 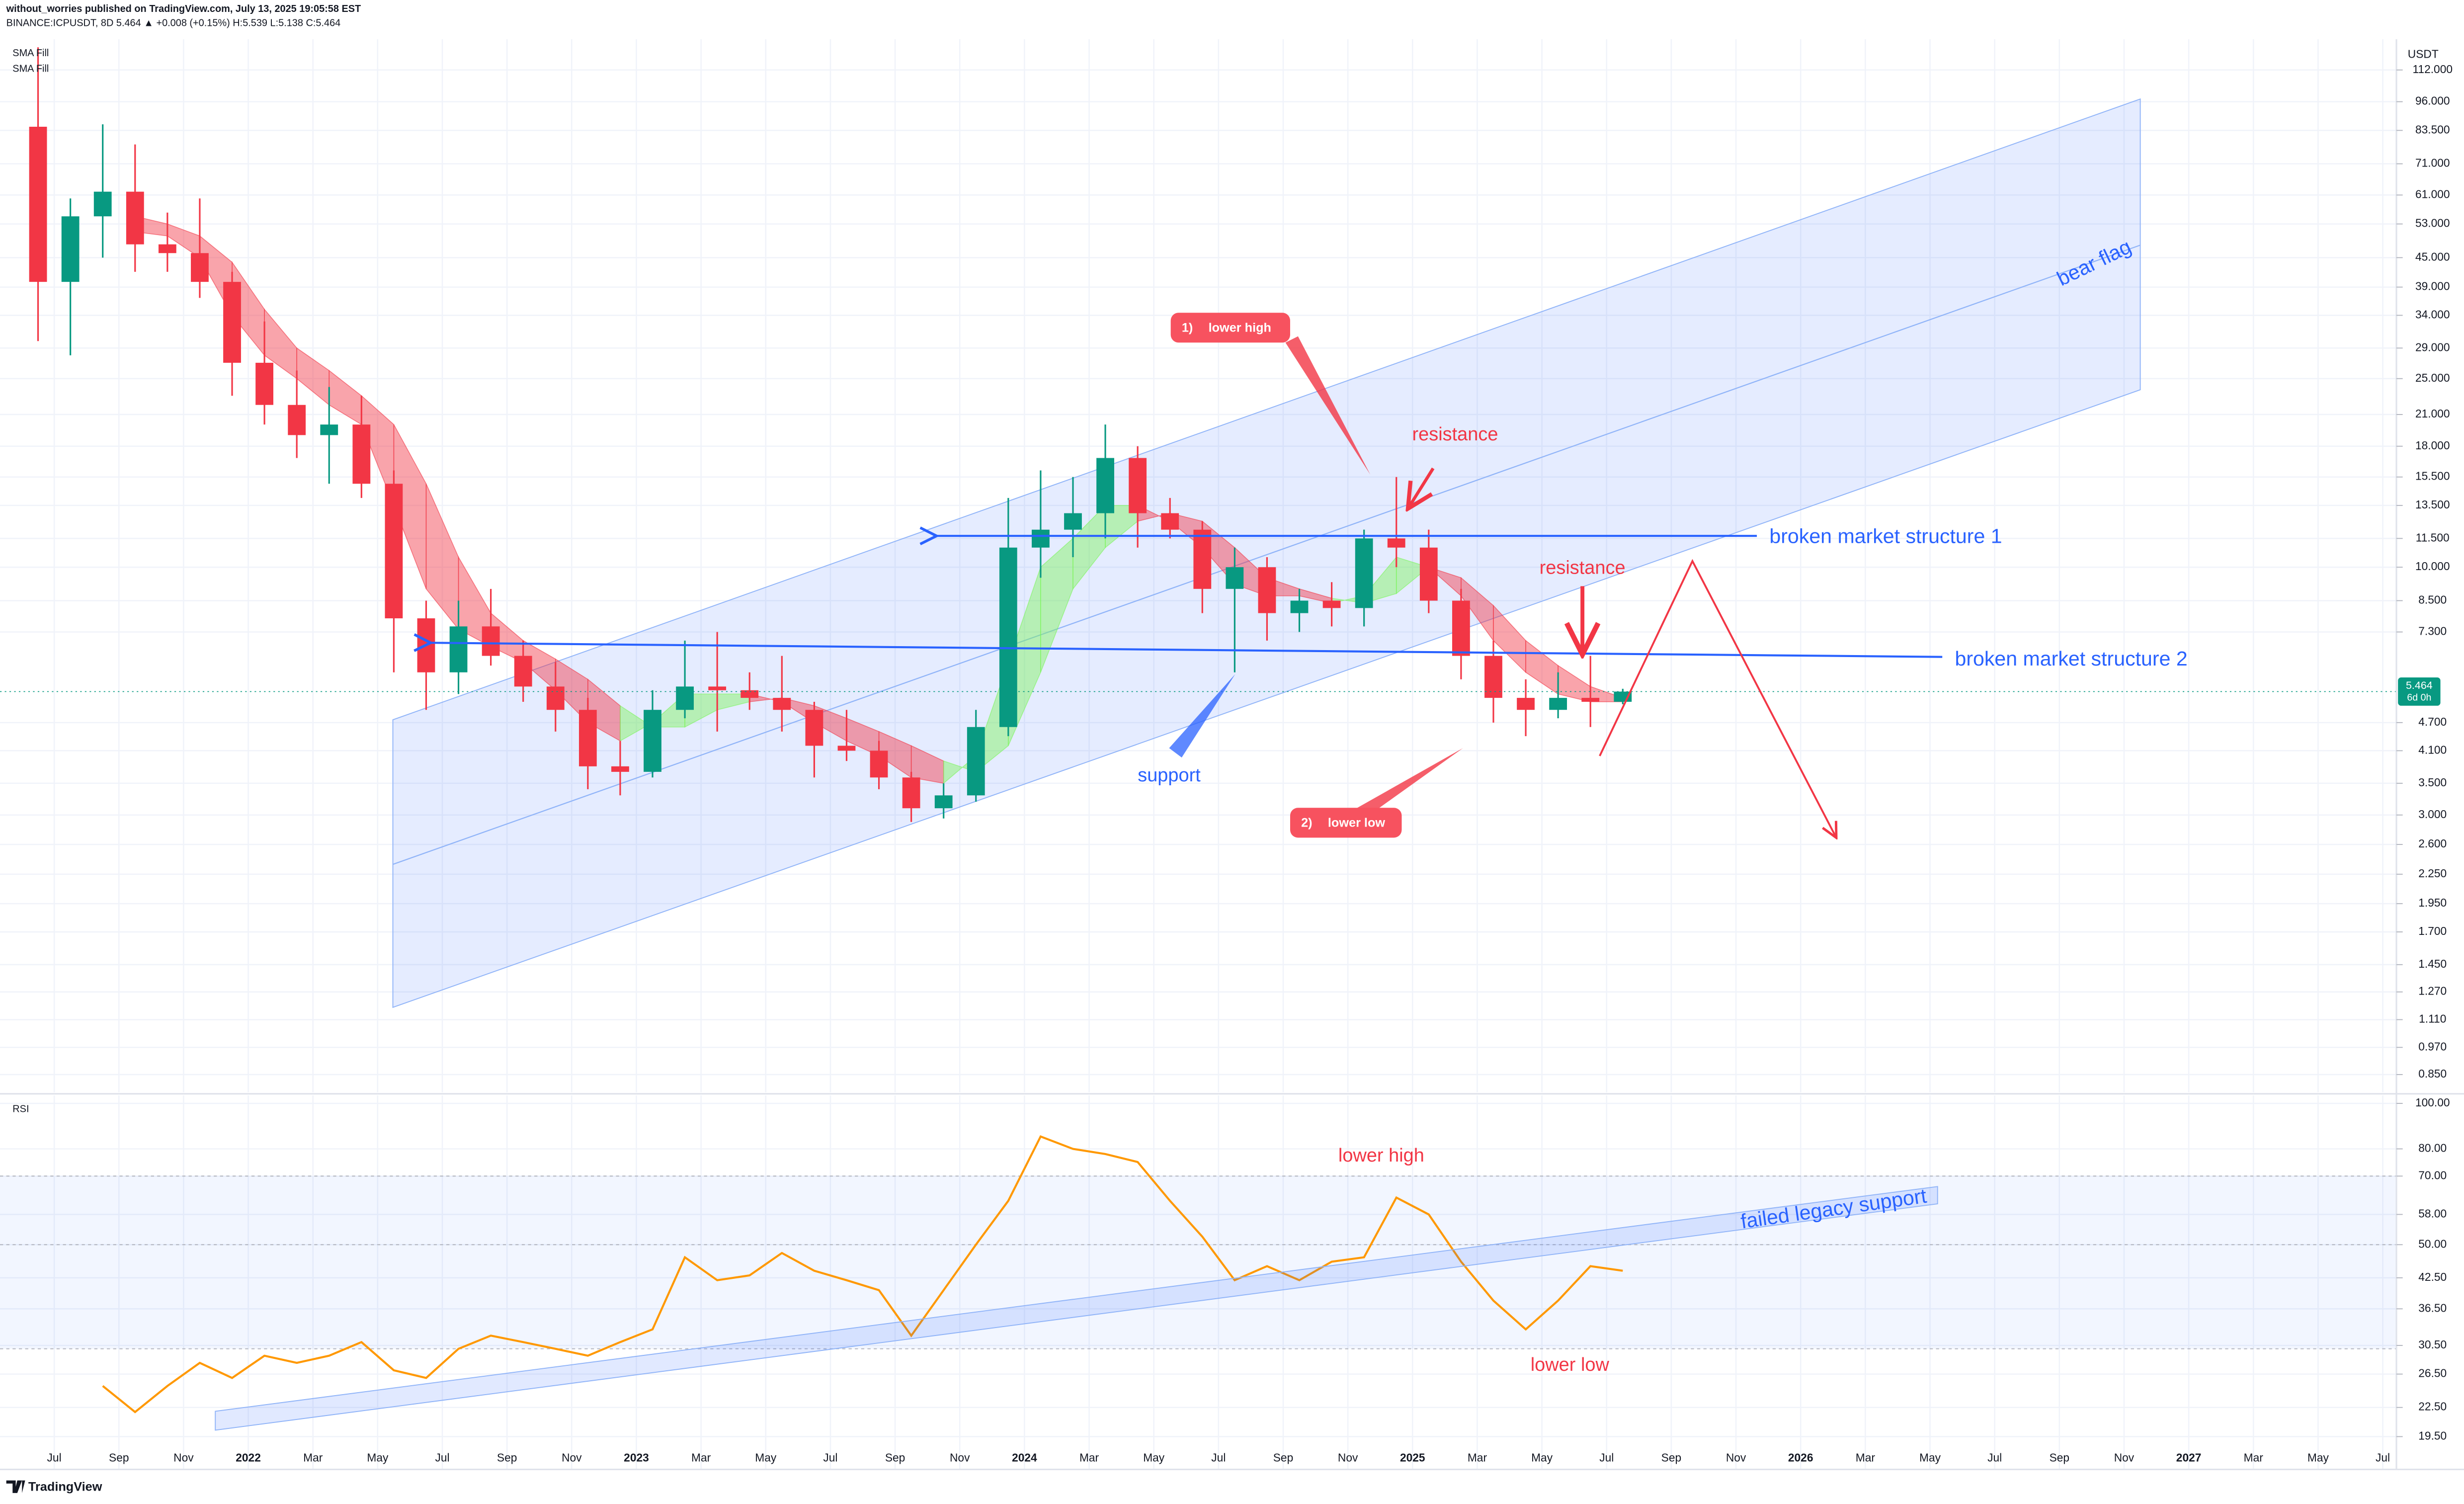 What do you see at coordinates (2433, 814) in the screenshot?
I see `y-tick-label: 3.000` at bounding box center [2433, 814].